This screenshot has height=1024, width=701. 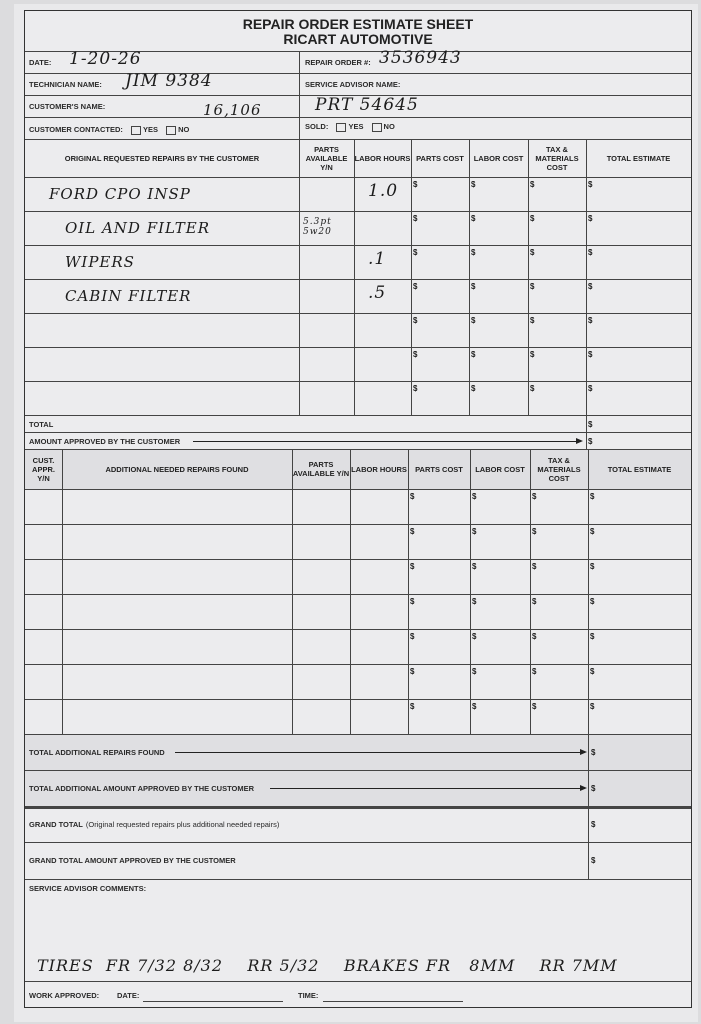 What do you see at coordinates (105, 441) in the screenshot?
I see `amount-approved-label: AMOUNT APPROVED BY THE CUSTOMER` at bounding box center [105, 441].